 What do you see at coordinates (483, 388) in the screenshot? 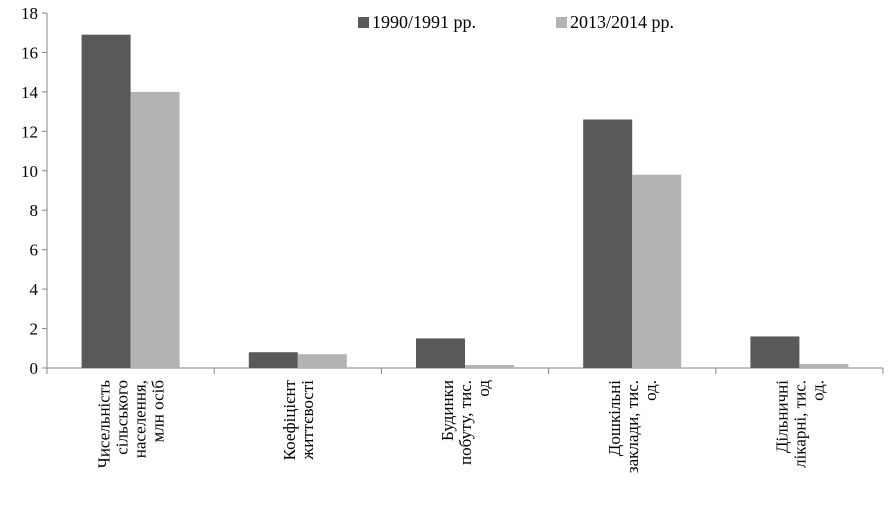
I see `x-category-label-line: од` at bounding box center [483, 388].